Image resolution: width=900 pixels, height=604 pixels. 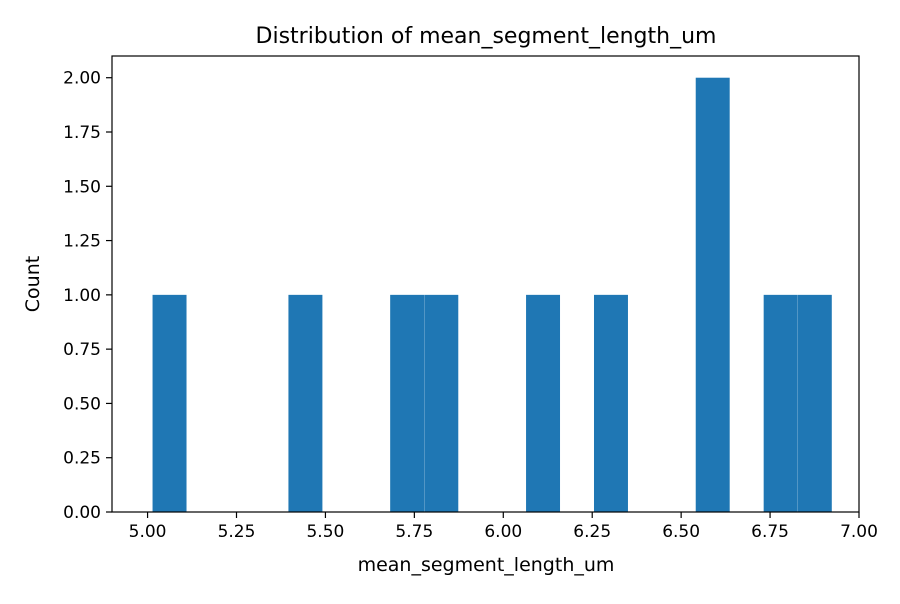 What do you see at coordinates (148, 532) in the screenshot?
I see `x-tick-label: 5.00` at bounding box center [148, 532].